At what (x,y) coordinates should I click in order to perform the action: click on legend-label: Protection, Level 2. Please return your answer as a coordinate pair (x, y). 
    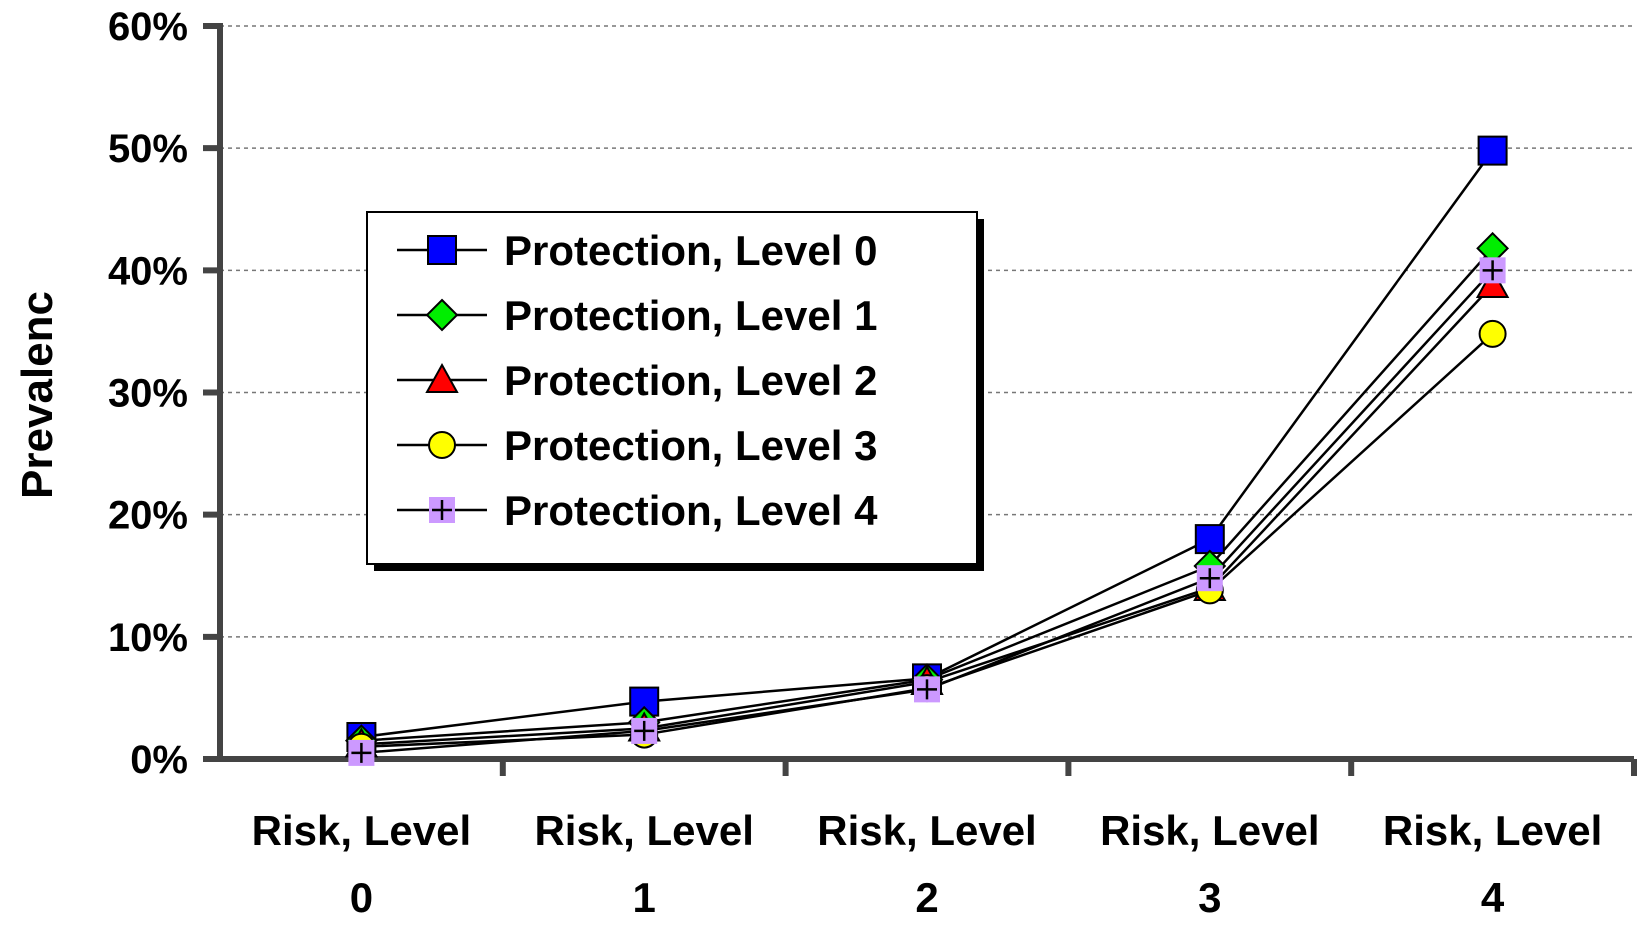
    Looking at the image, I should click on (690, 380).